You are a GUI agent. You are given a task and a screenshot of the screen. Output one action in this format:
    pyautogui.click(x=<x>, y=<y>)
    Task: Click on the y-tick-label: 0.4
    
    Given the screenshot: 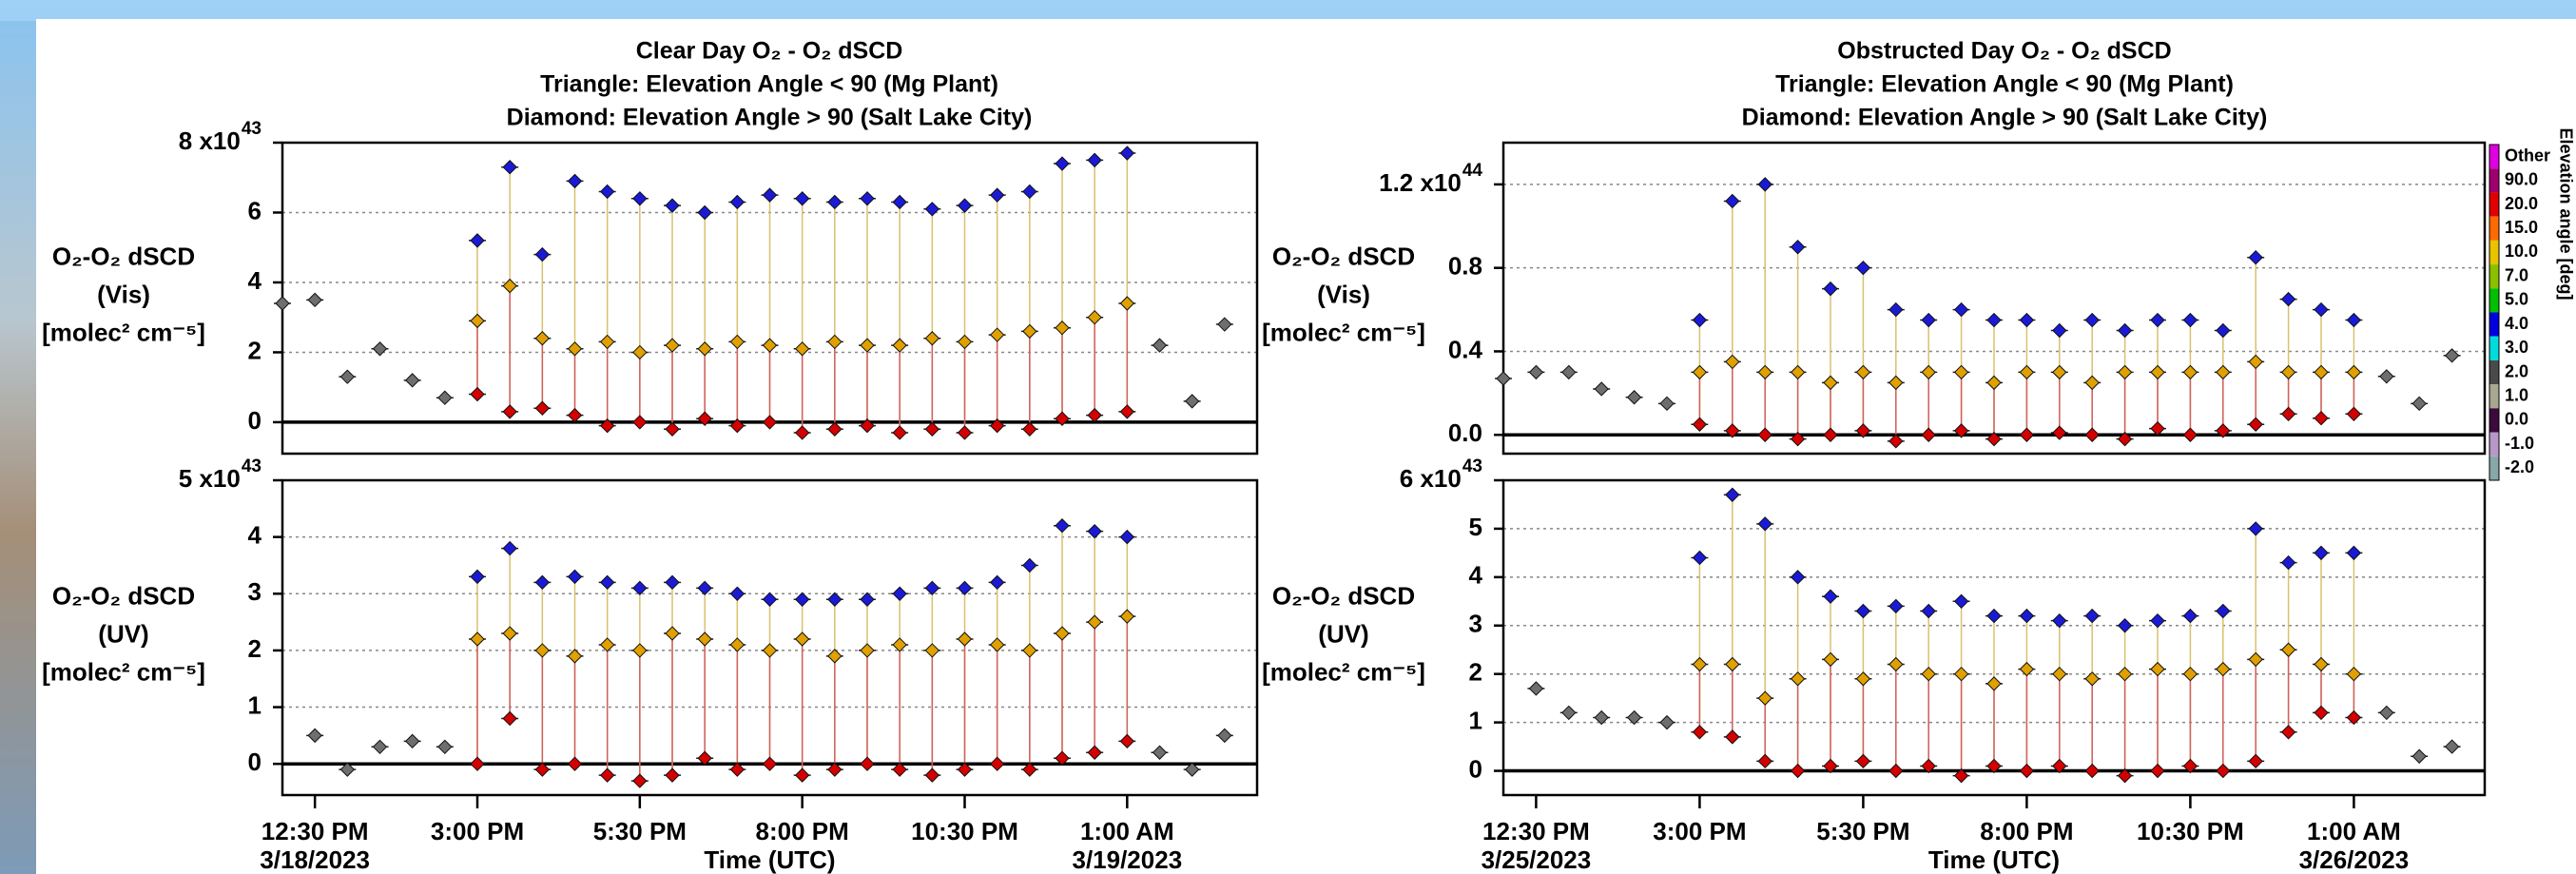 What is the action you would take?
    pyautogui.click(x=1465, y=349)
    